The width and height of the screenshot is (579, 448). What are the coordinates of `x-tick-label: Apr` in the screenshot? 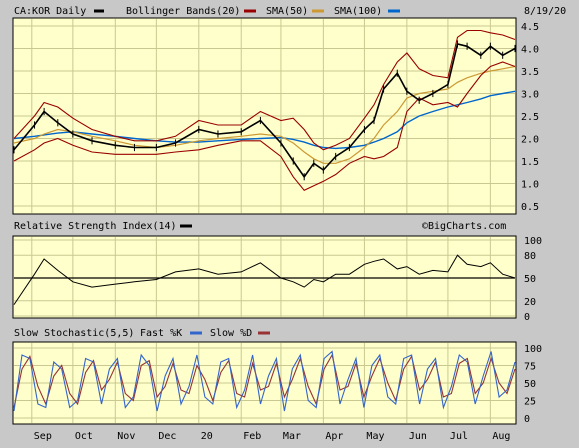 It's located at (334, 436).